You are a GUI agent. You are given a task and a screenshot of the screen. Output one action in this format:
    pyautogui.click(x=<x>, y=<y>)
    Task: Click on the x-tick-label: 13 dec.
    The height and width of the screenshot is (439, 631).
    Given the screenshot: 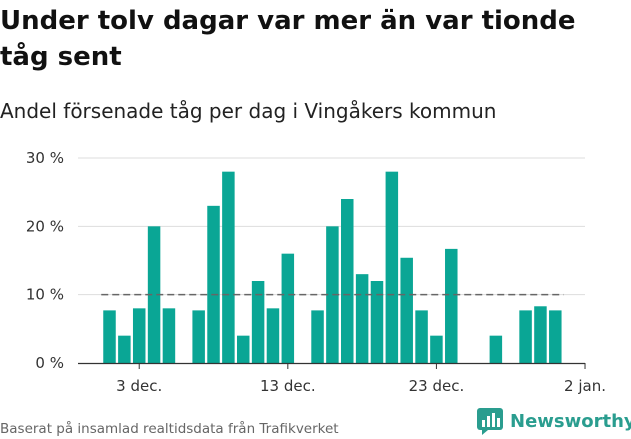 What is the action you would take?
    pyautogui.click(x=288, y=386)
    